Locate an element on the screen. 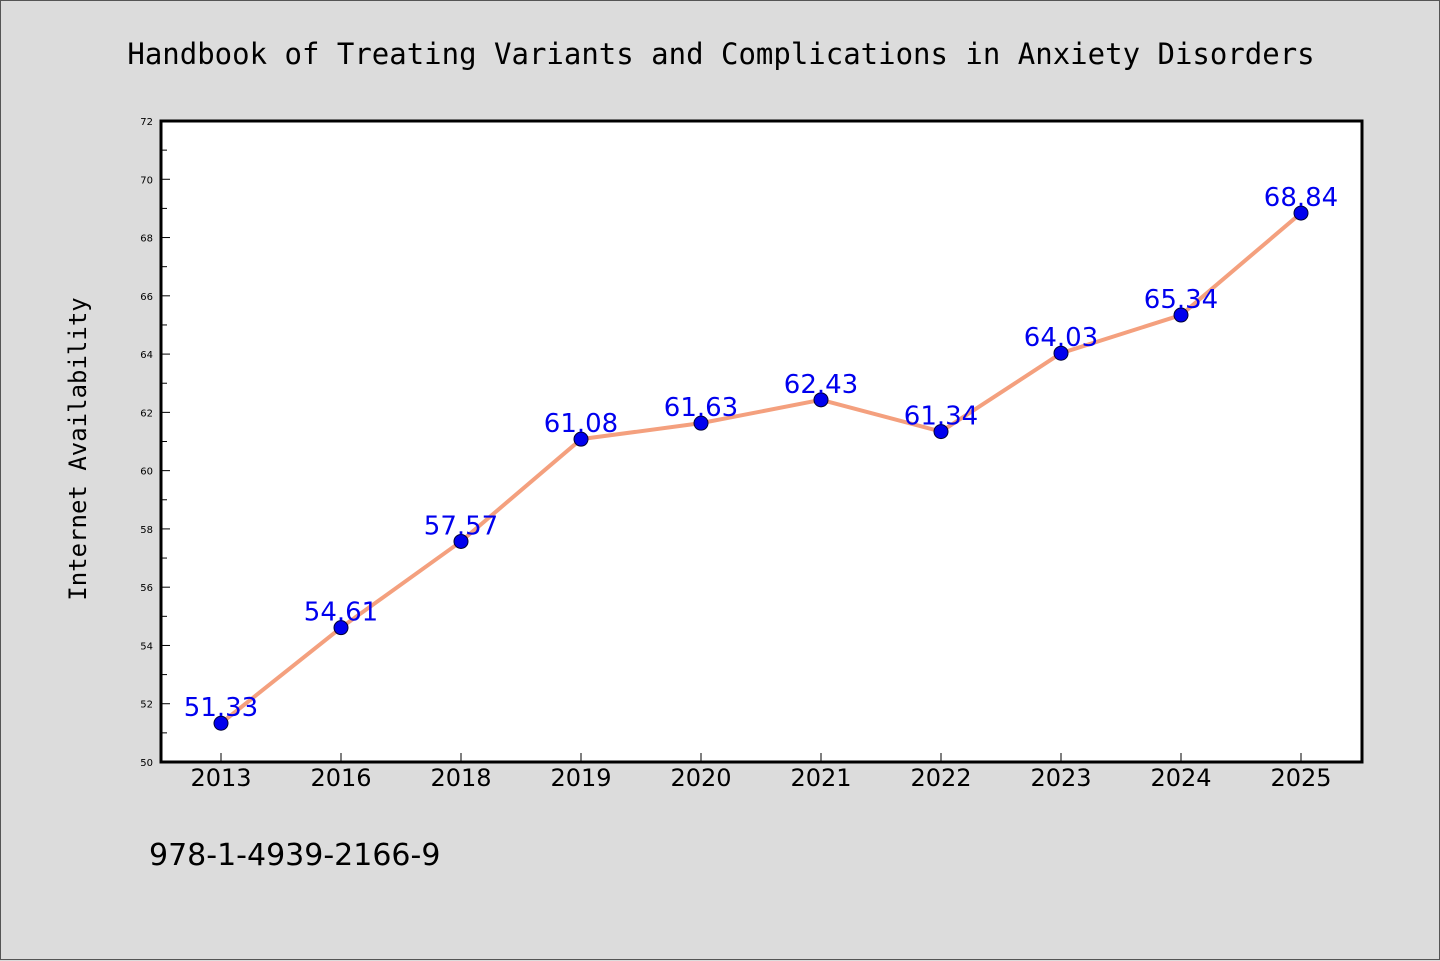 This screenshot has height=961, width=1440. y-tick-label: 54 is located at coordinates (146, 646).